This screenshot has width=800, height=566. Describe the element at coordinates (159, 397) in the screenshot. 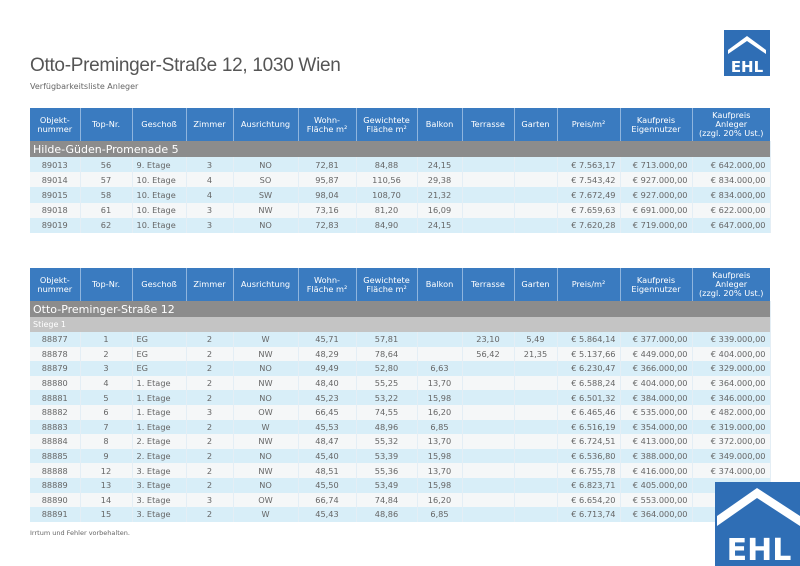

I see `table-cell: 1. Etage` at that location.